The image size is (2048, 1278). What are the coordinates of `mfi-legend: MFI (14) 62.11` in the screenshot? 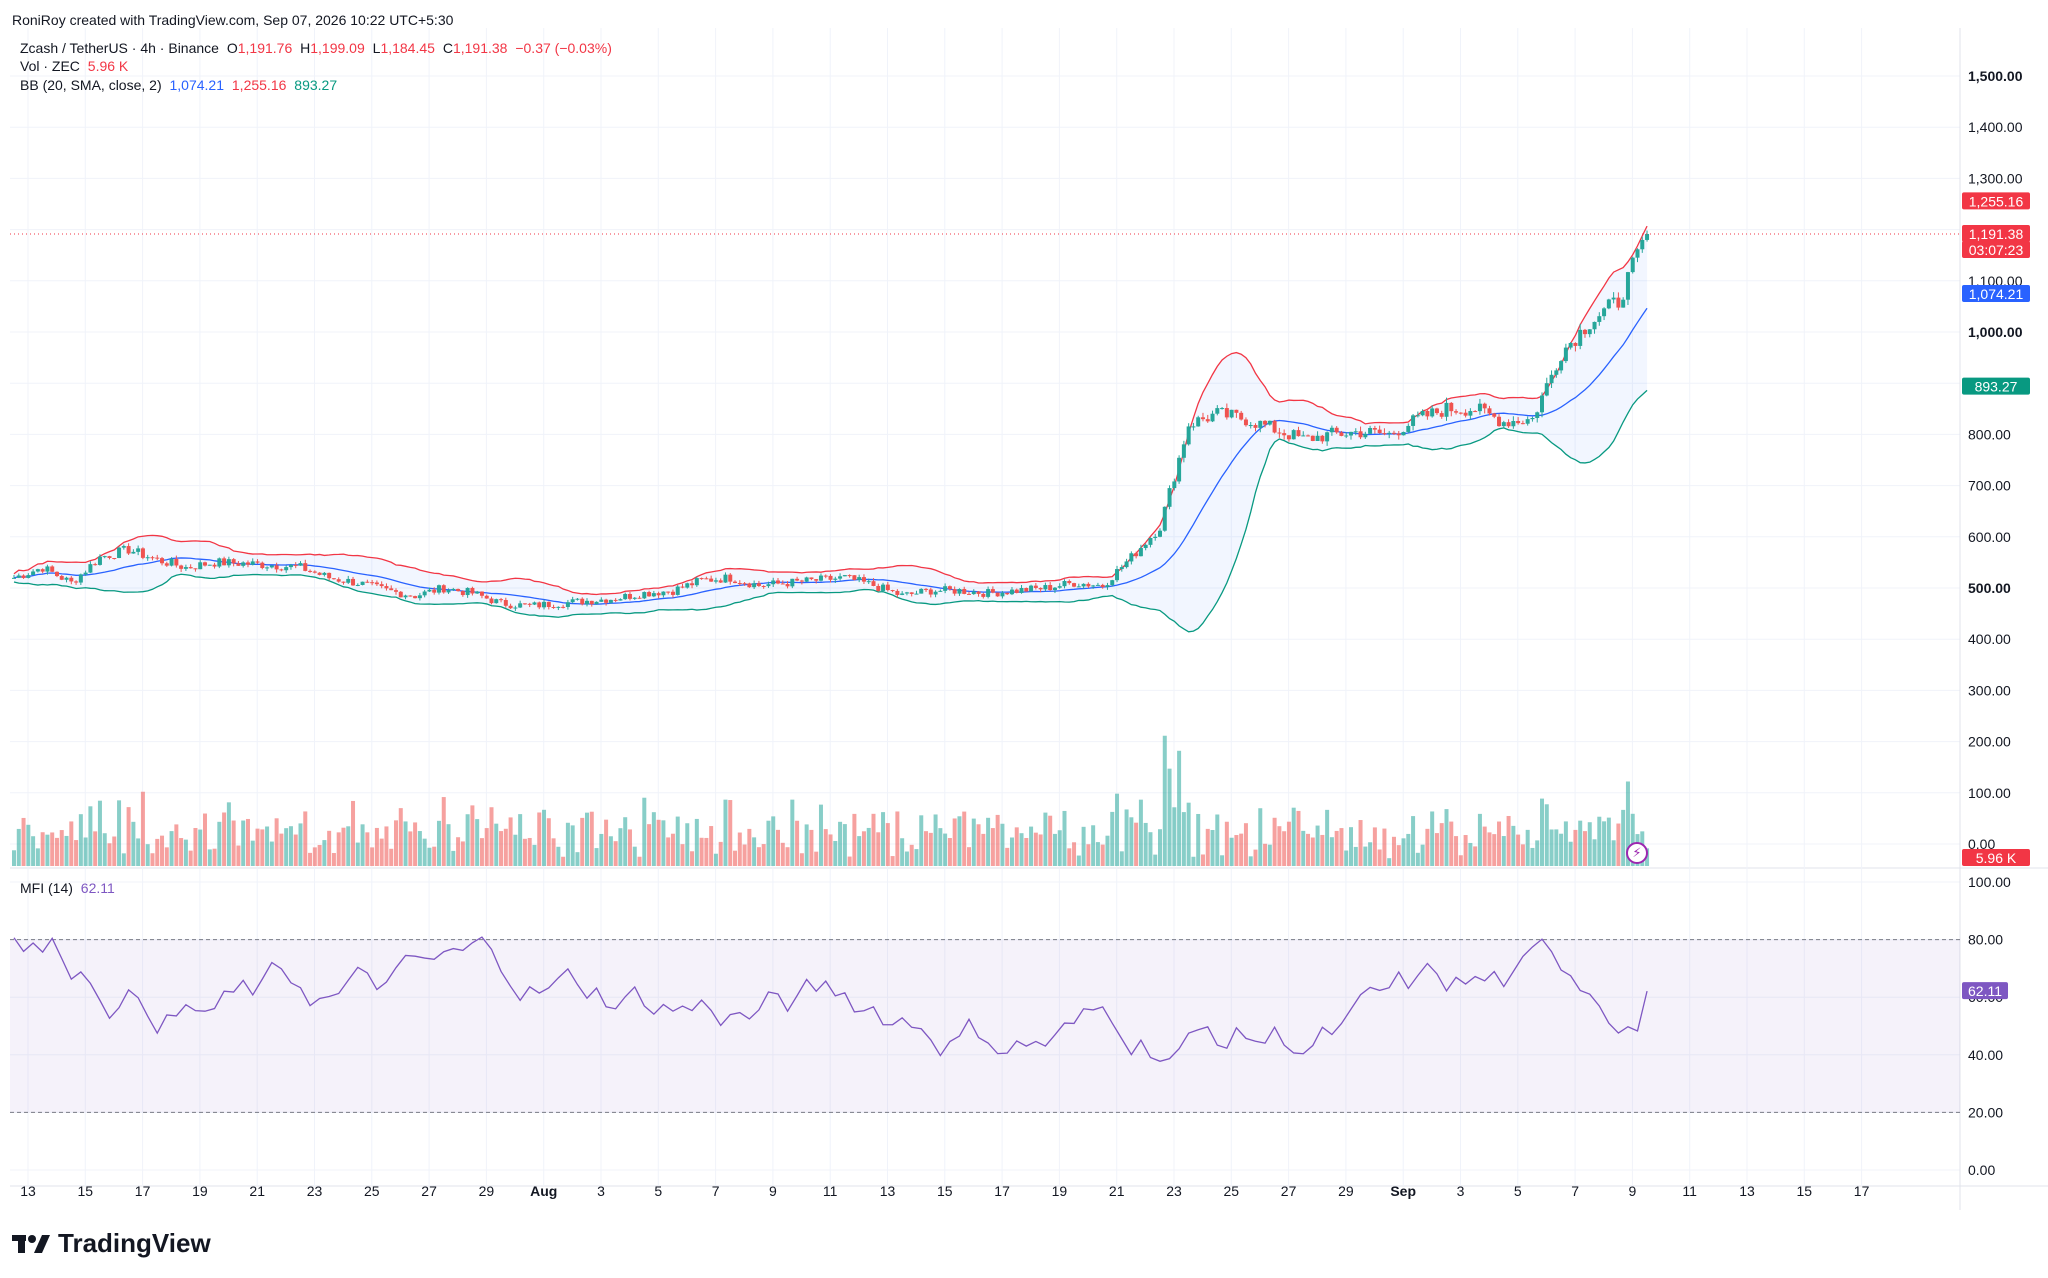 It's located at (69, 888).